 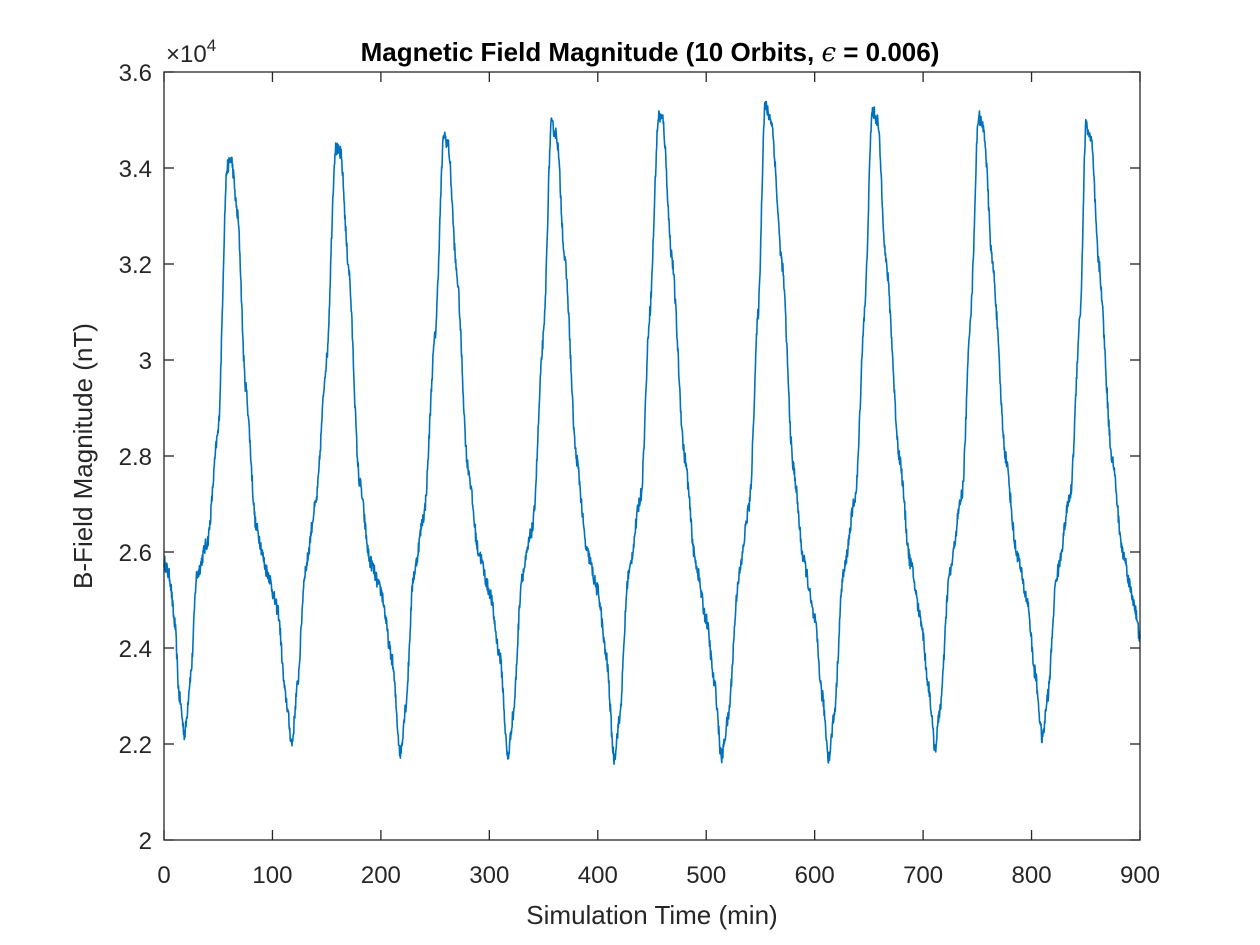 What do you see at coordinates (815, 875) in the screenshot?
I see `x-tick-label: 600` at bounding box center [815, 875].